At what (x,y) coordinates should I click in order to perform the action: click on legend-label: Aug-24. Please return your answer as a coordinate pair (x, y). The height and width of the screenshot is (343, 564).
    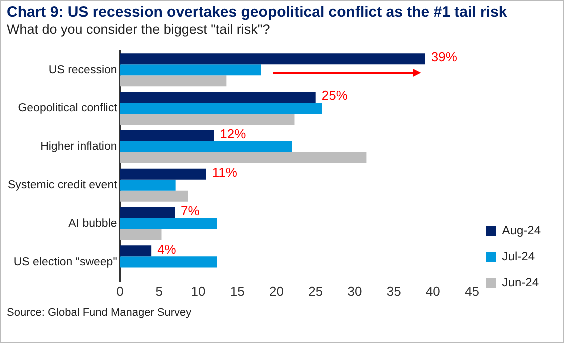
    Looking at the image, I should click on (522, 230).